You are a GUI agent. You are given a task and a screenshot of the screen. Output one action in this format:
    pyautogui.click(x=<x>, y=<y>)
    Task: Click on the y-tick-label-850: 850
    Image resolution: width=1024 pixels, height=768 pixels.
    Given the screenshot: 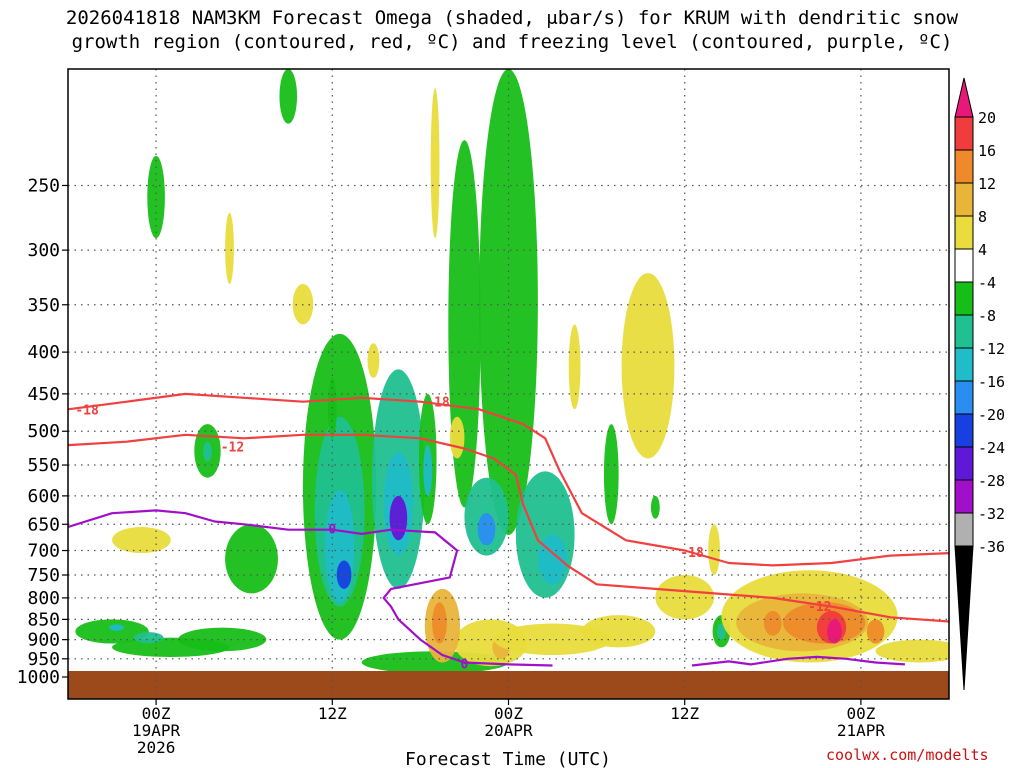 What is the action you would take?
    pyautogui.click(x=43, y=619)
    